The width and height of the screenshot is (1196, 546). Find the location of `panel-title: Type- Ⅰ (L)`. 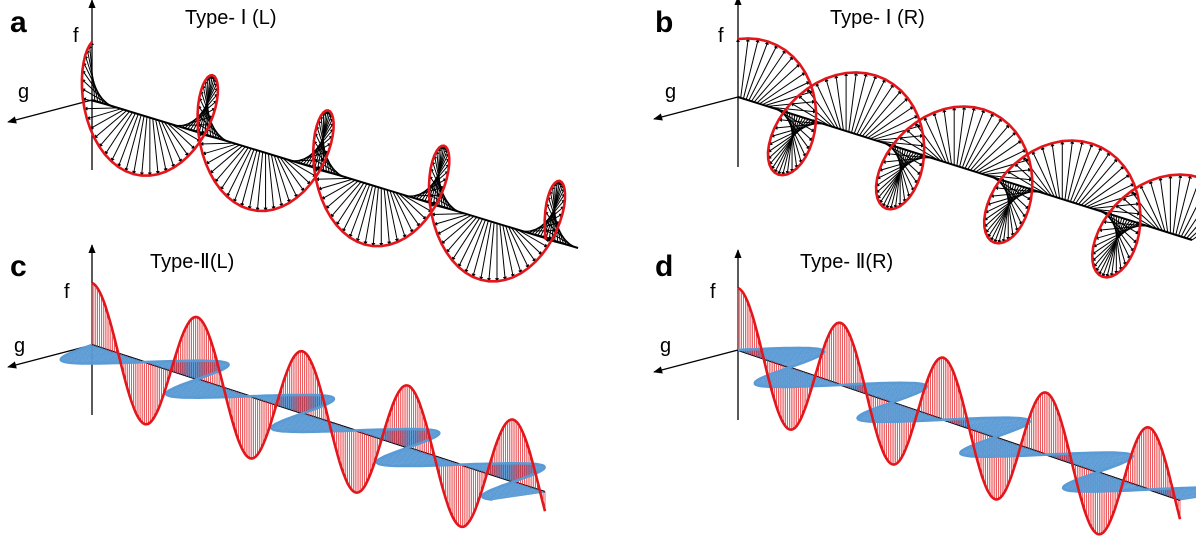

panel-title: Type- Ⅰ (L) is located at coordinates (230, 18).